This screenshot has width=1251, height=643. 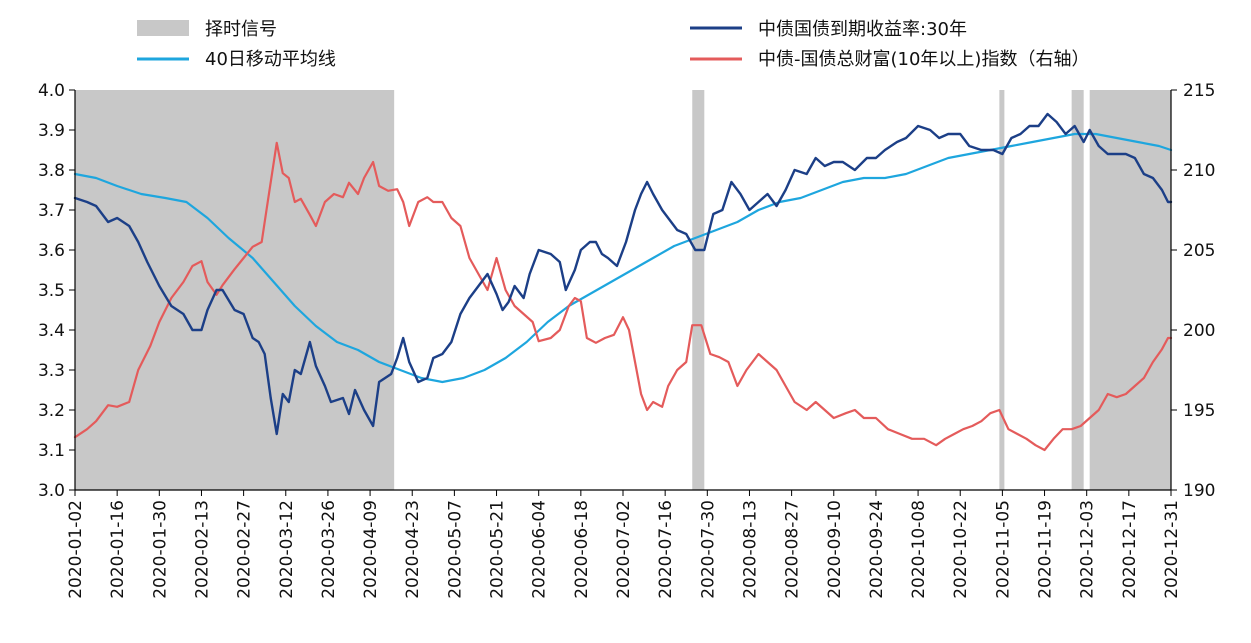 What do you see at coordinates (51, 451) in the screenshot?
I see `y-left-tick-label: 3.1` at bounding box center [51, 451].